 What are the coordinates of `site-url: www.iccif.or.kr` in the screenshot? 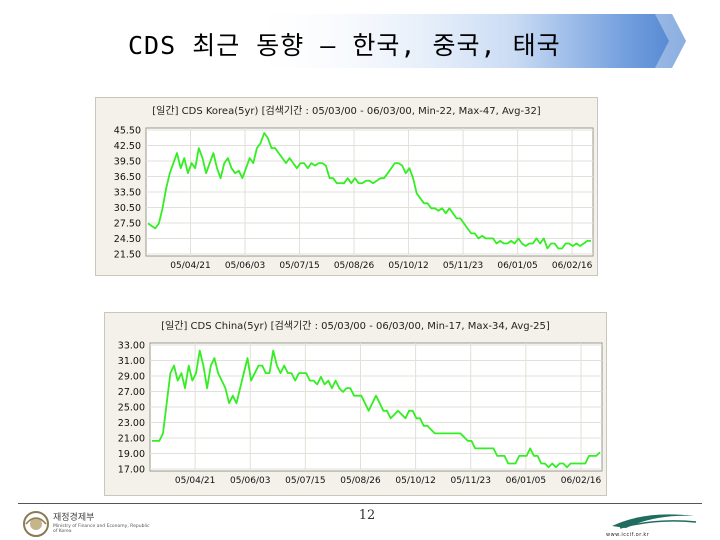 It's located at (628, 535).